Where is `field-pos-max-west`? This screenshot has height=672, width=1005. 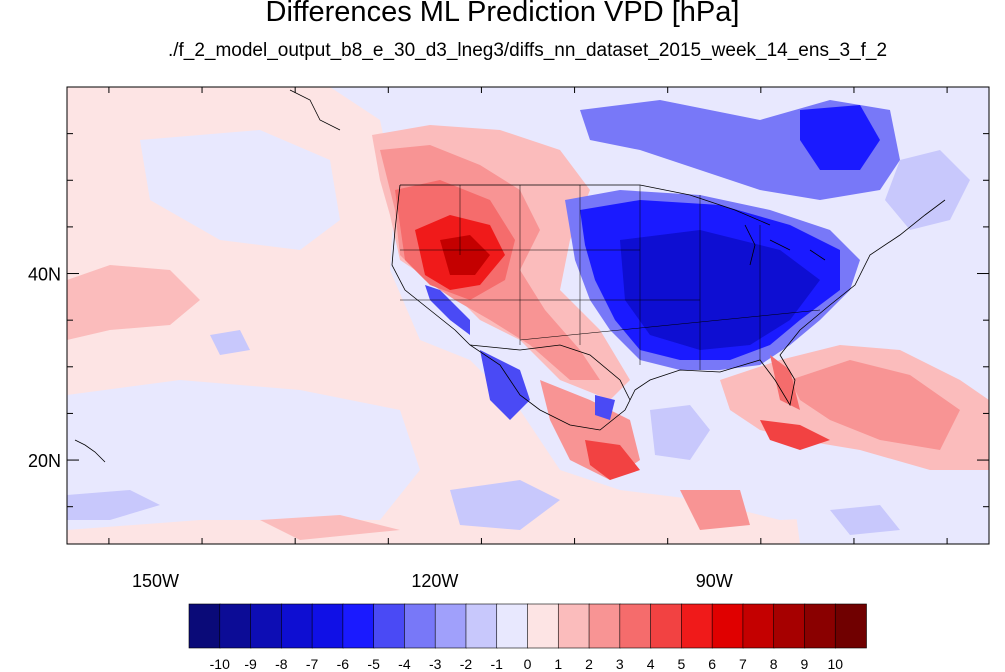 field-pos-max-west is located at coordinates (465, 255).